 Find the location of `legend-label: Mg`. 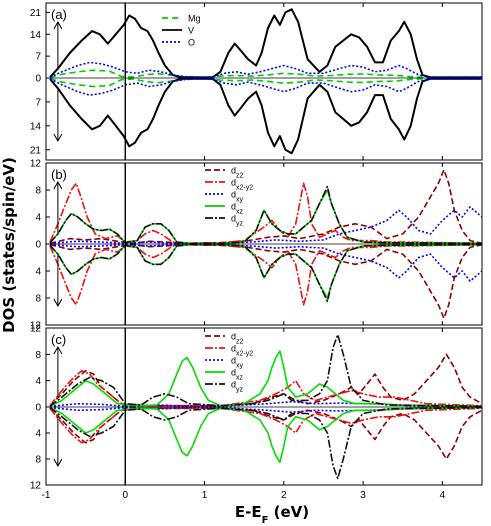

legend-label: Mg is located at coordinates (194, 19).